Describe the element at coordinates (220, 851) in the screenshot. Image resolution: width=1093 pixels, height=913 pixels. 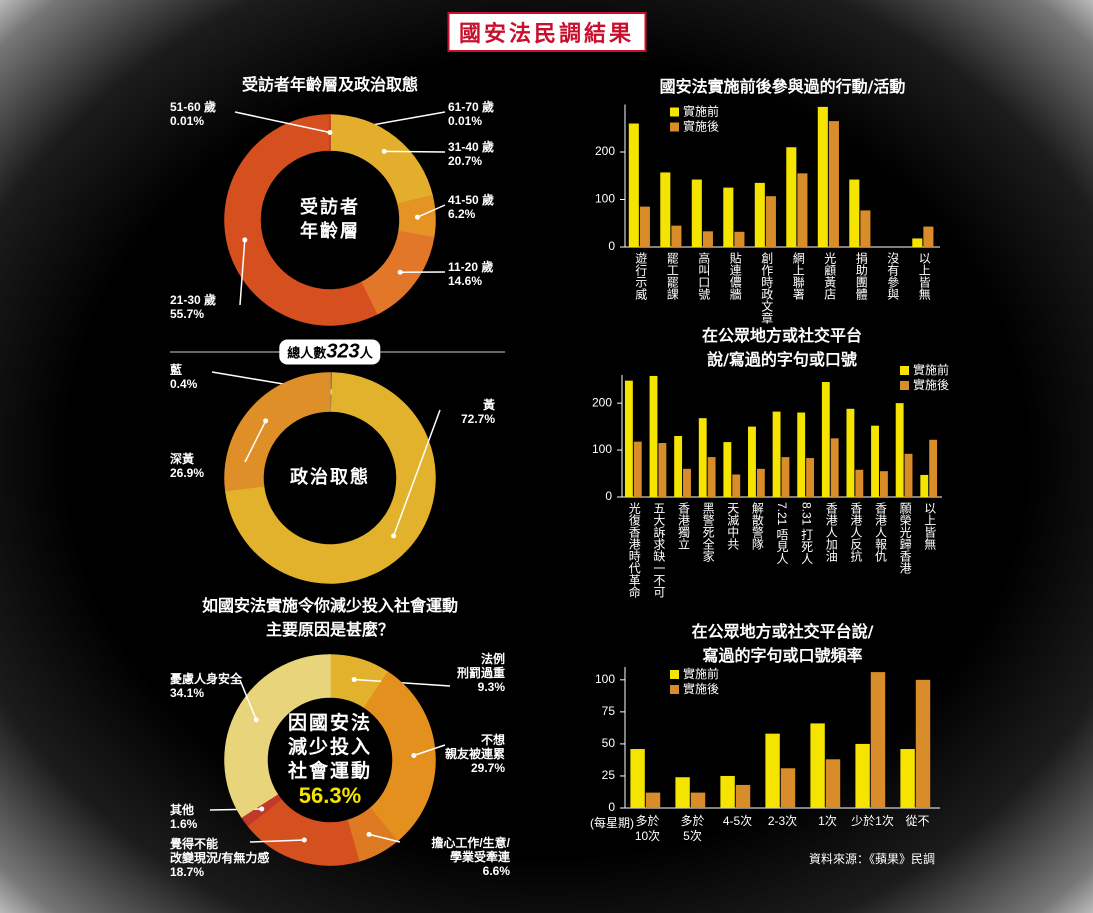
I see `slice-name: 覺得不能 改變現況/有無力感` at that location.